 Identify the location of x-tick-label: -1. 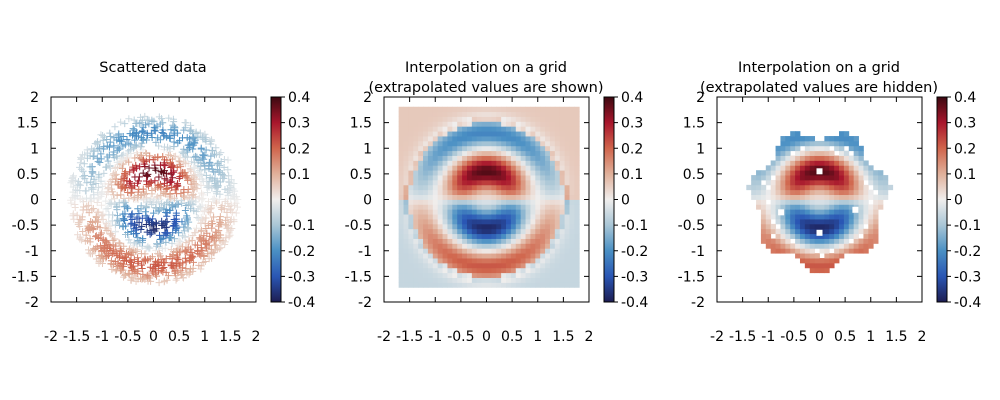
(768, 337).